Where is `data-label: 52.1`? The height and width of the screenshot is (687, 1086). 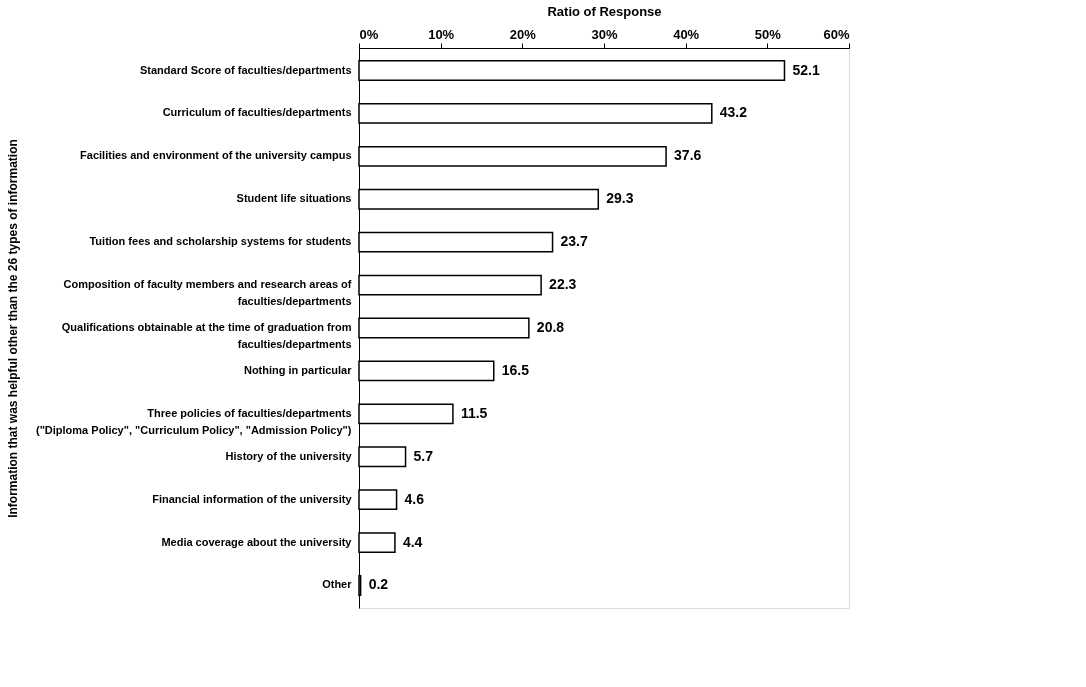
data-label: 52.1 is located at coordinates (806, 69).